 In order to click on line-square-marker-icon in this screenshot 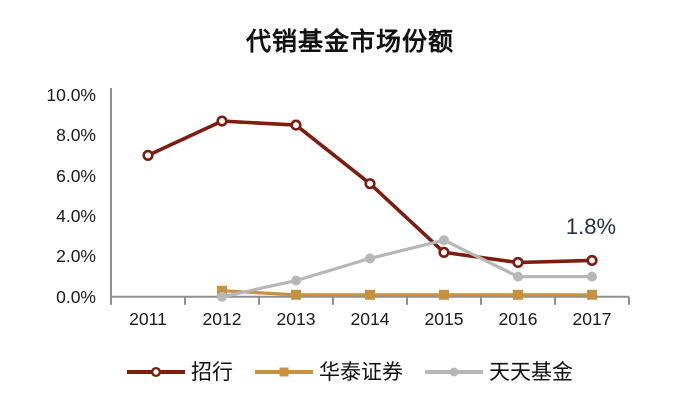, I will do `click(284, 372)`.